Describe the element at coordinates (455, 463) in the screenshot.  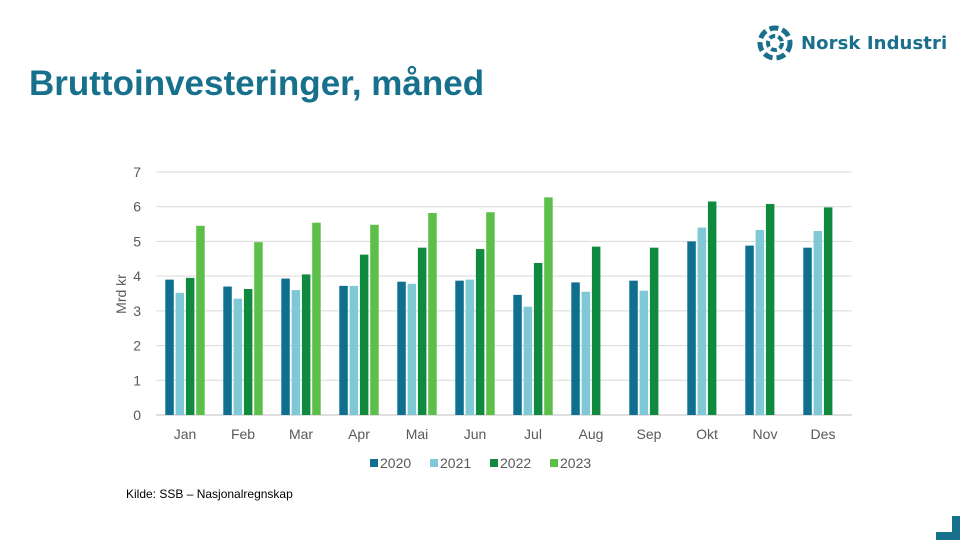
I see `legend-label: 2021` at that location.